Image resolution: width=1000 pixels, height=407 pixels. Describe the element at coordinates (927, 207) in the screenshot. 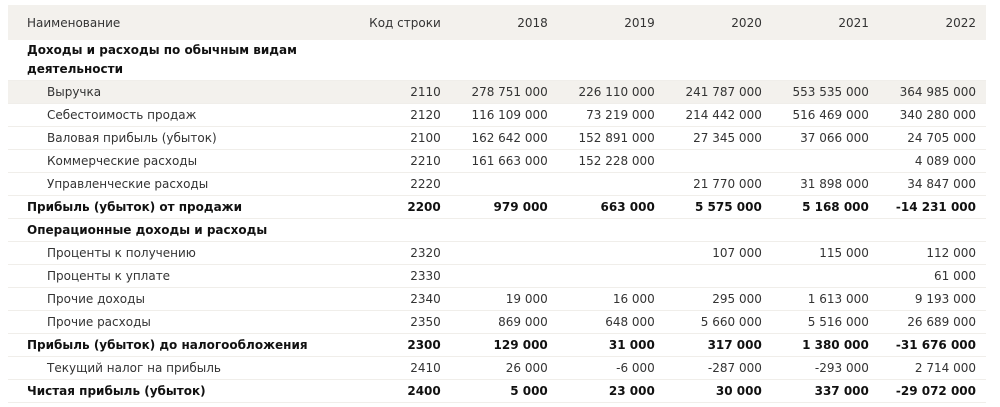

I see `row-value-2022: -14 231 000` at that location.